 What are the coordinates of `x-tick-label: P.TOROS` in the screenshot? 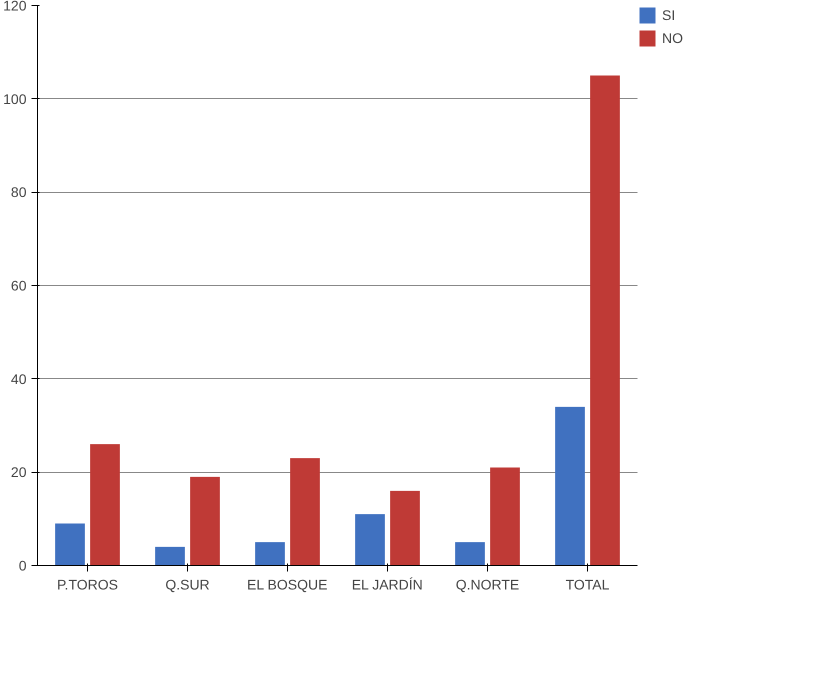 It's located at (87, 584).